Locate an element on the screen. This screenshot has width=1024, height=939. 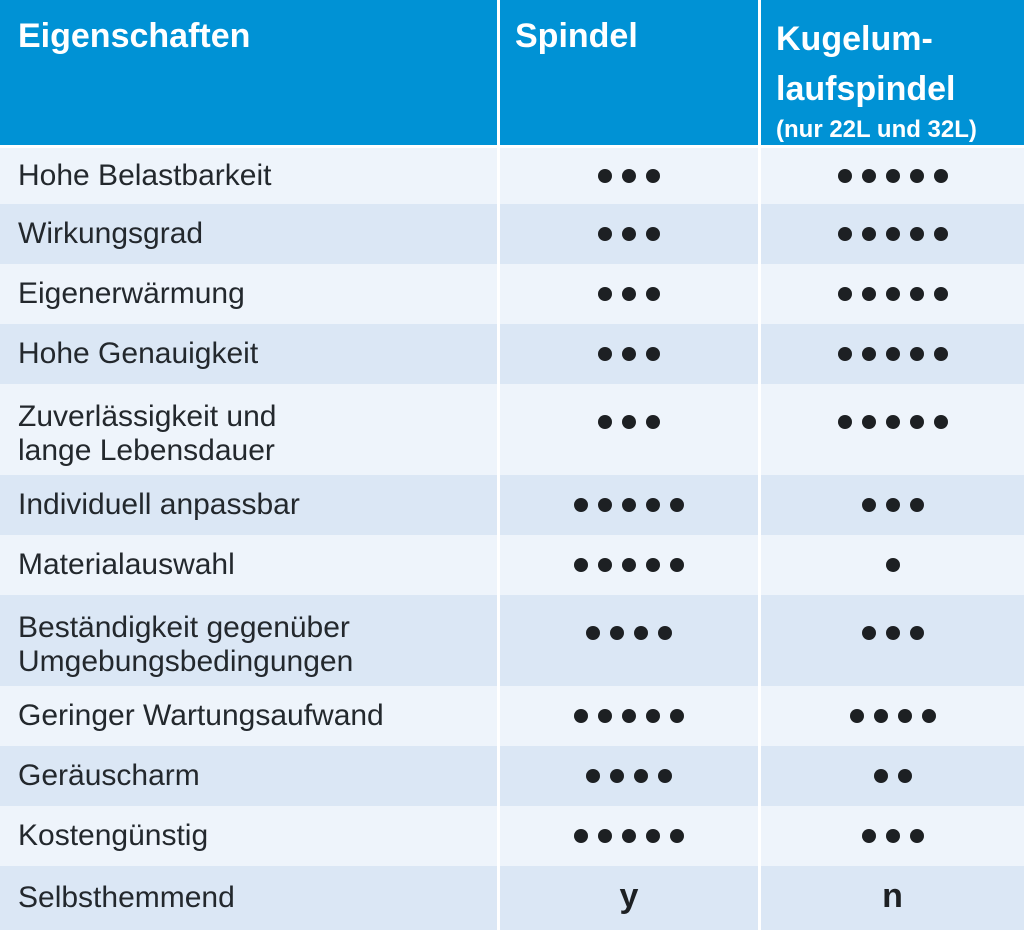
table-row: Hohe Genauigkeit is located at coordinates (512, 354).